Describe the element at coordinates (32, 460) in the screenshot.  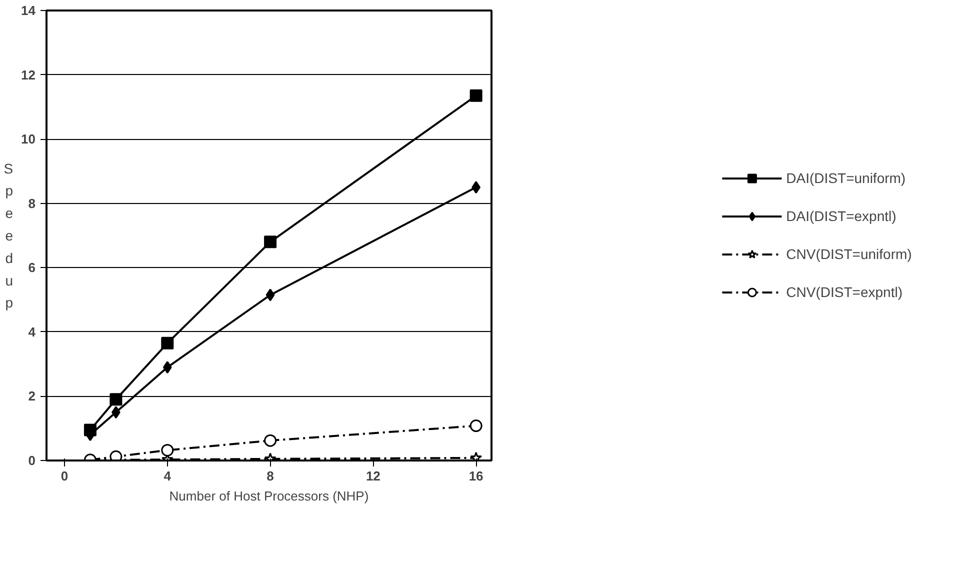
I see `y-tick-label: 0` at that location.